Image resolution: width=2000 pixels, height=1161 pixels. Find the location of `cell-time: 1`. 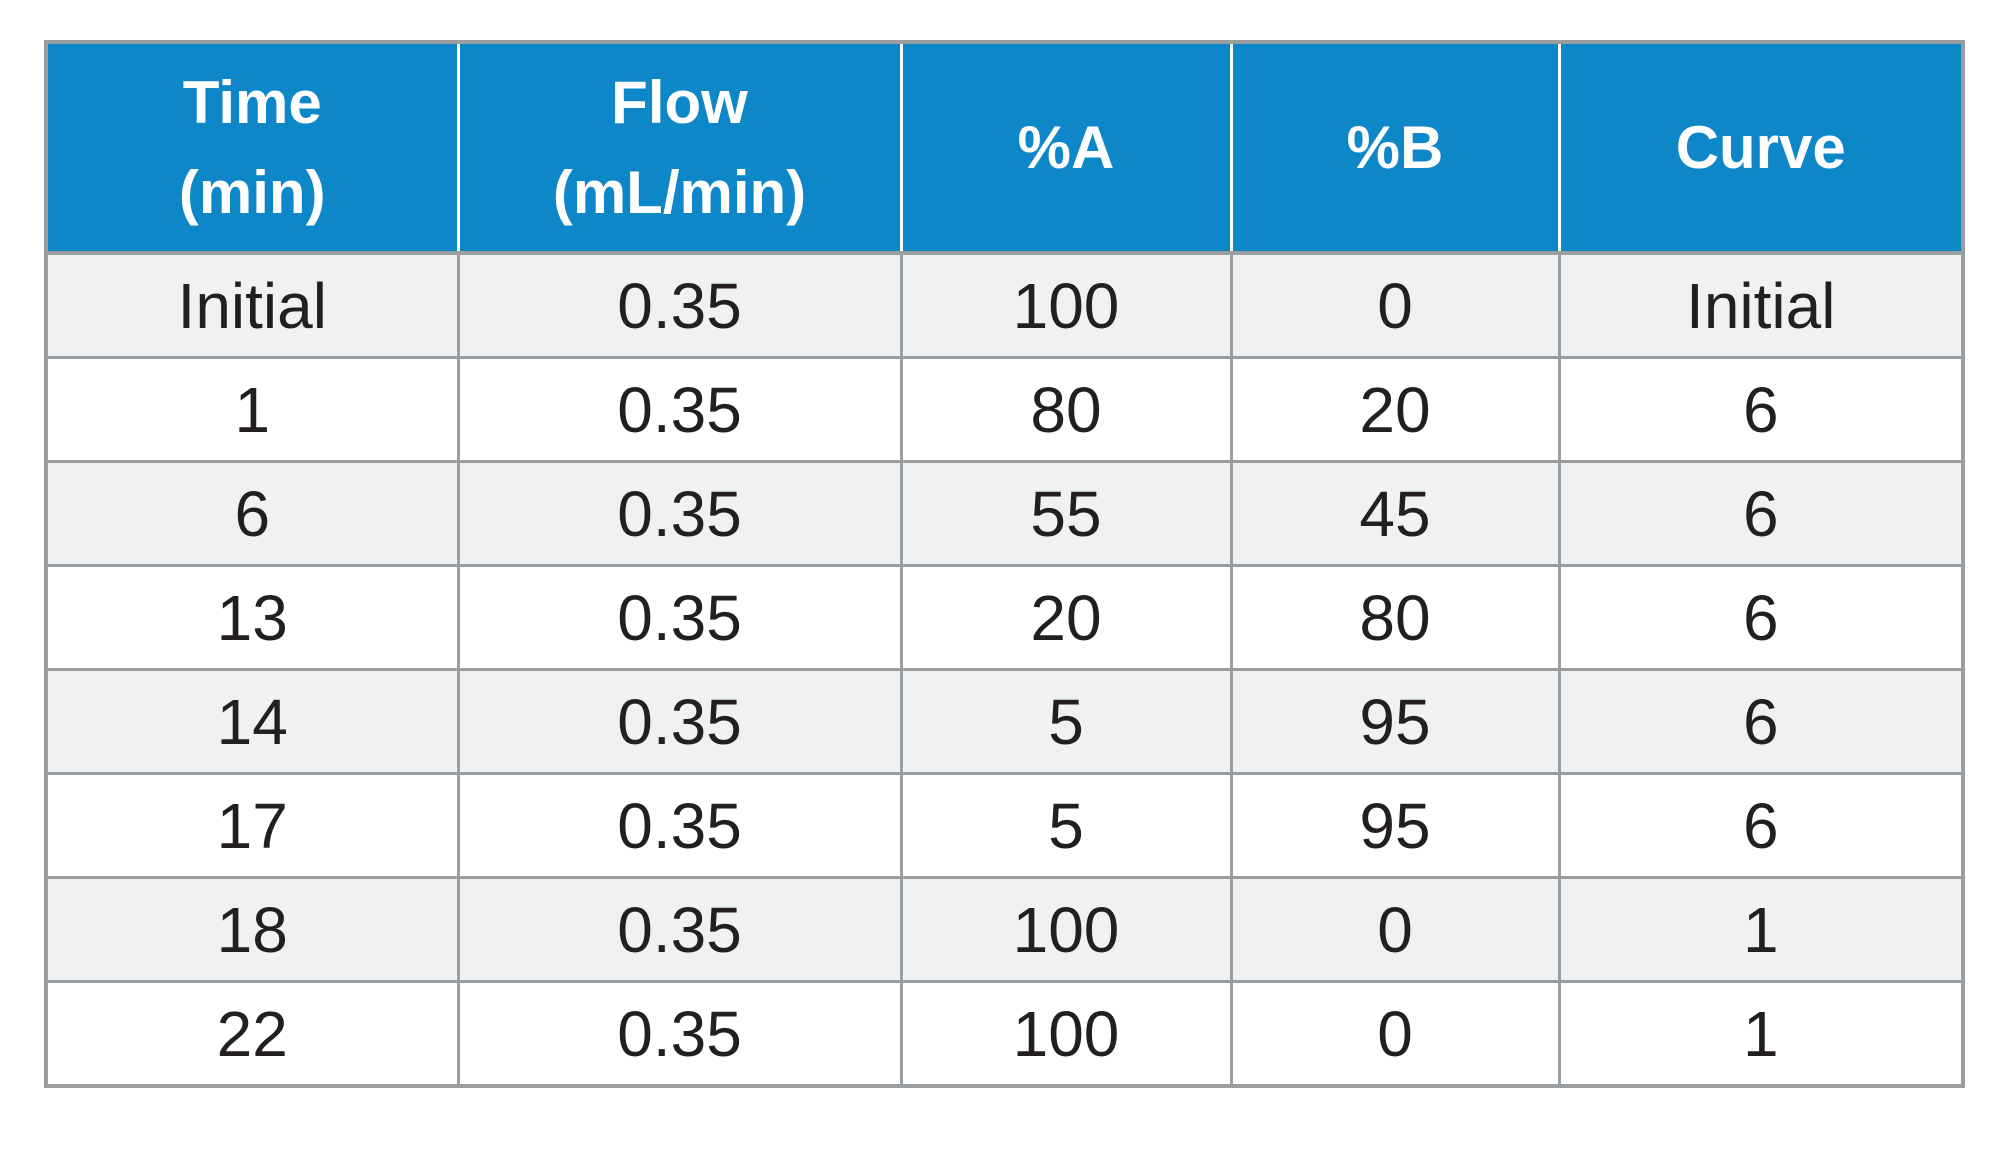

cell-time: 1 is located at coordinates (252, 409).